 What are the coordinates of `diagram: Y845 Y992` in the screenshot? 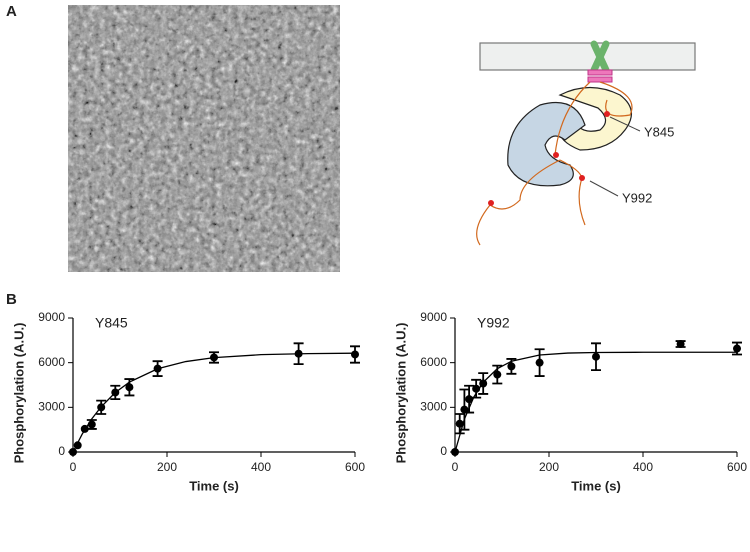 It's located at (586, 143).